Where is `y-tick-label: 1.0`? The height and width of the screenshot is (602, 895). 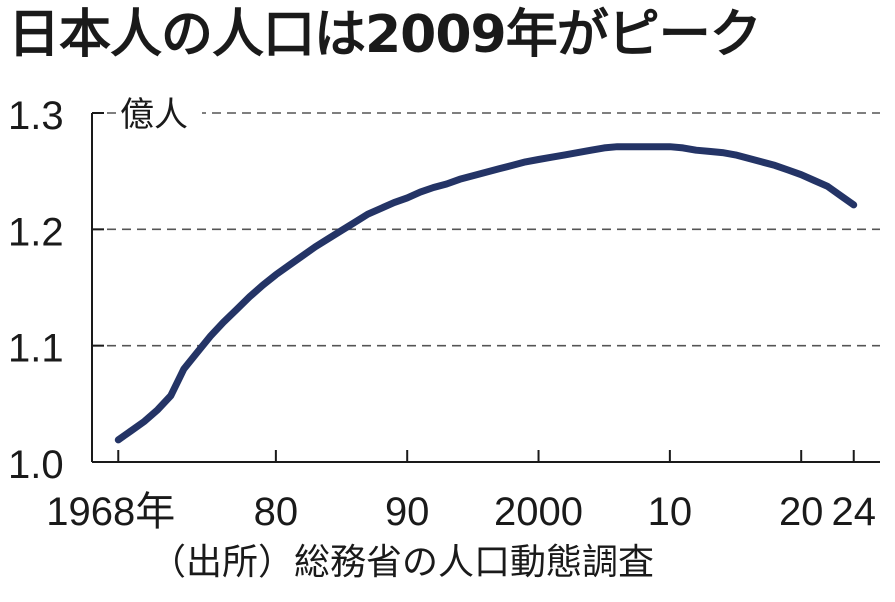
y-tick-label: 1.0 is located at coordinates (36, 465).